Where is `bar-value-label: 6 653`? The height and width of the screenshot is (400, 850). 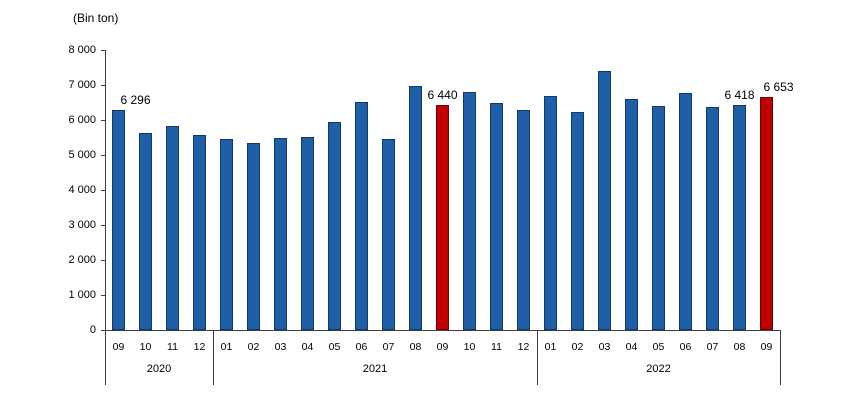
bar-value-label: 6 653 is located at coordinates (778, 87).